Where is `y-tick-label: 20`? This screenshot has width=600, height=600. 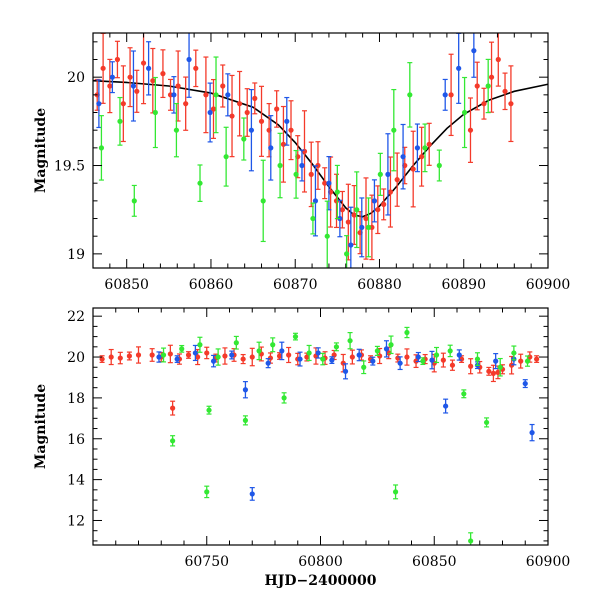
y-tick-label: 20 is located at coordinates (76, 78).